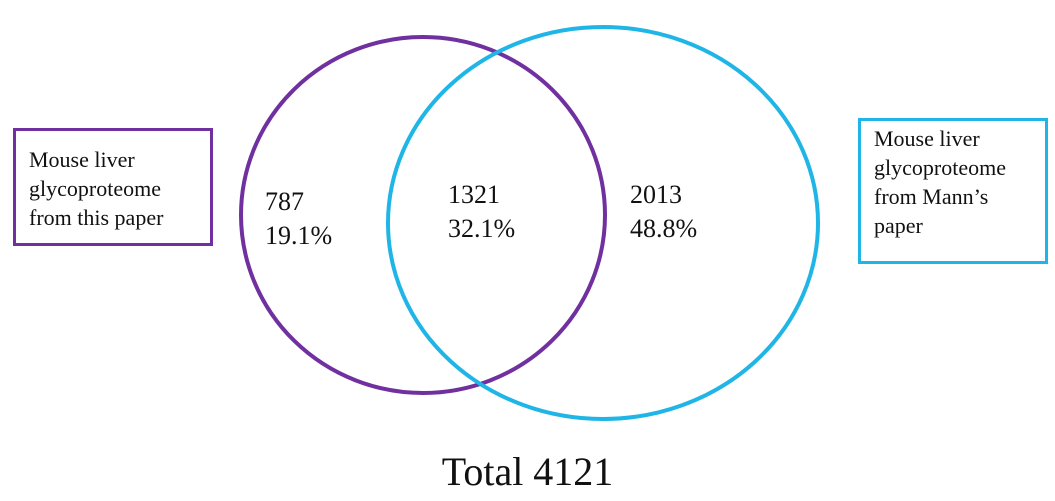 The height and width of the screenshot is (501, 1055). What do you see at coordinates (474, 194) in the screenshot?
I see `region-count: 1321` at bounding box center [474, 194].